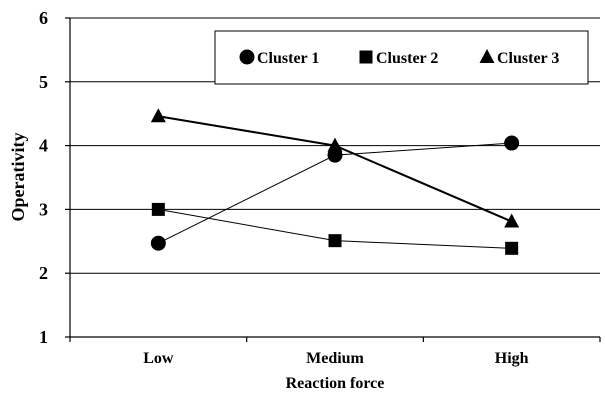 Image resolution: width=605 pixels, height=397 pixels. Describe the element at coordinates (43, 337) in the screenshot. I see `y-tick-label: 1` at that location.